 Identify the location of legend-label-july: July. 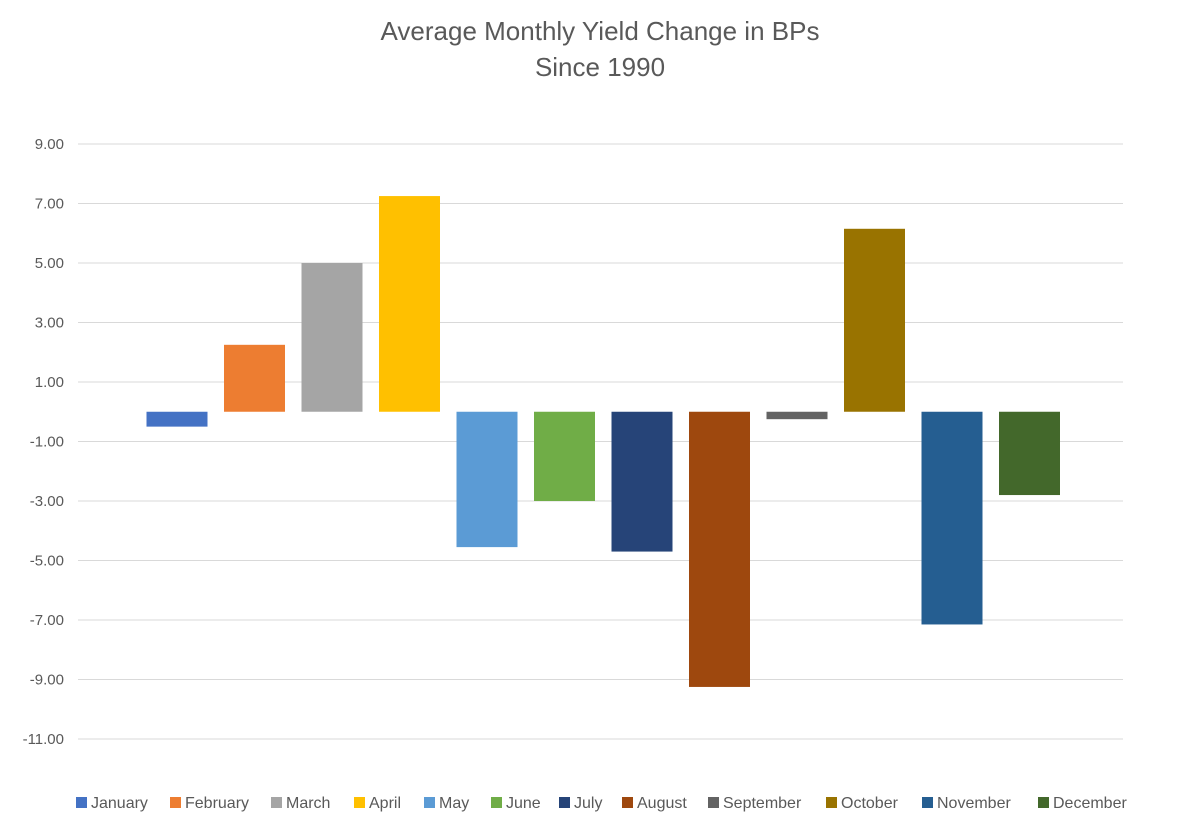
(588, 803).